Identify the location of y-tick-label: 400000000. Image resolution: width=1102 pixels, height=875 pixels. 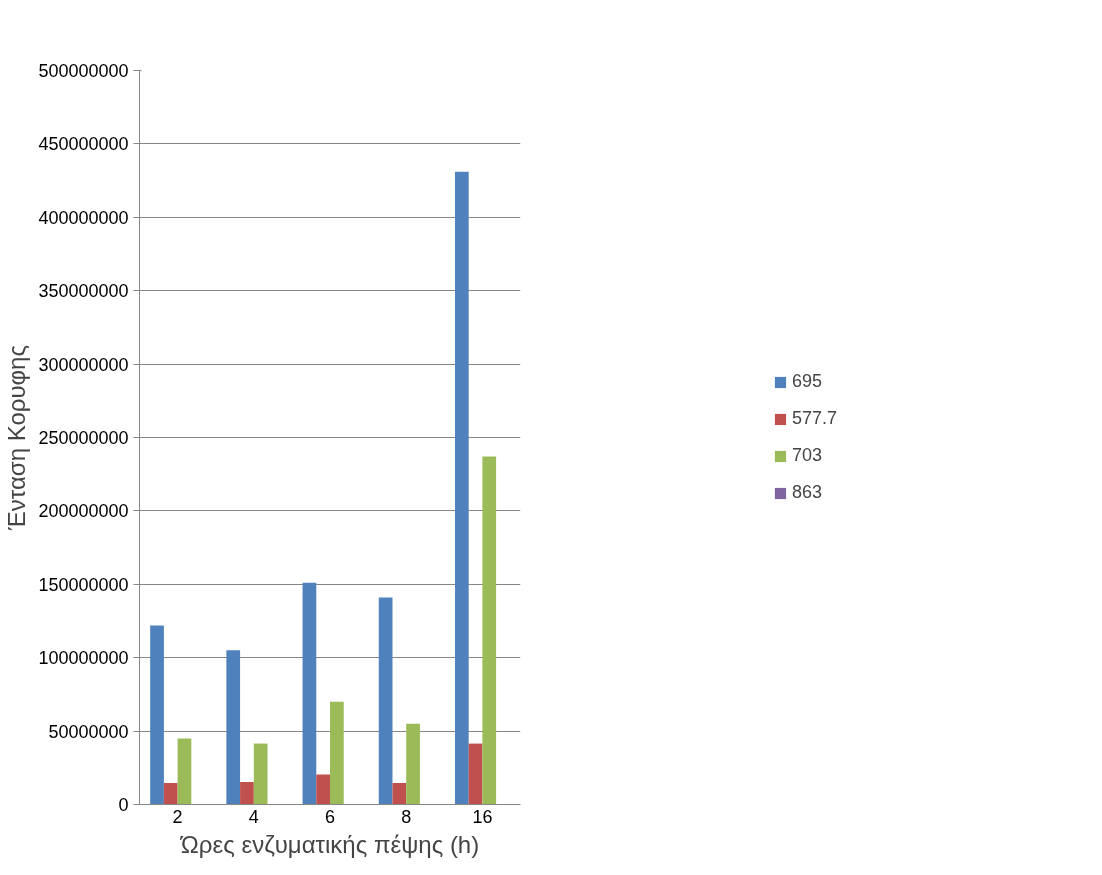
(83, 217).